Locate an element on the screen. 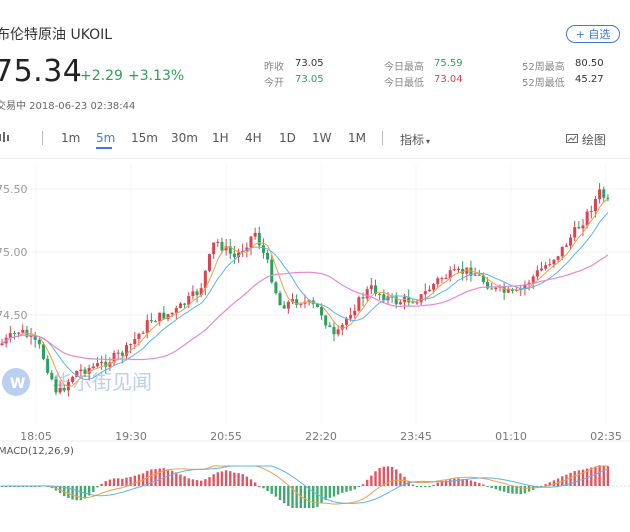 The height and width of the screenshot is (532, 630). toolbar-divider is located at coordinates (315, 158).